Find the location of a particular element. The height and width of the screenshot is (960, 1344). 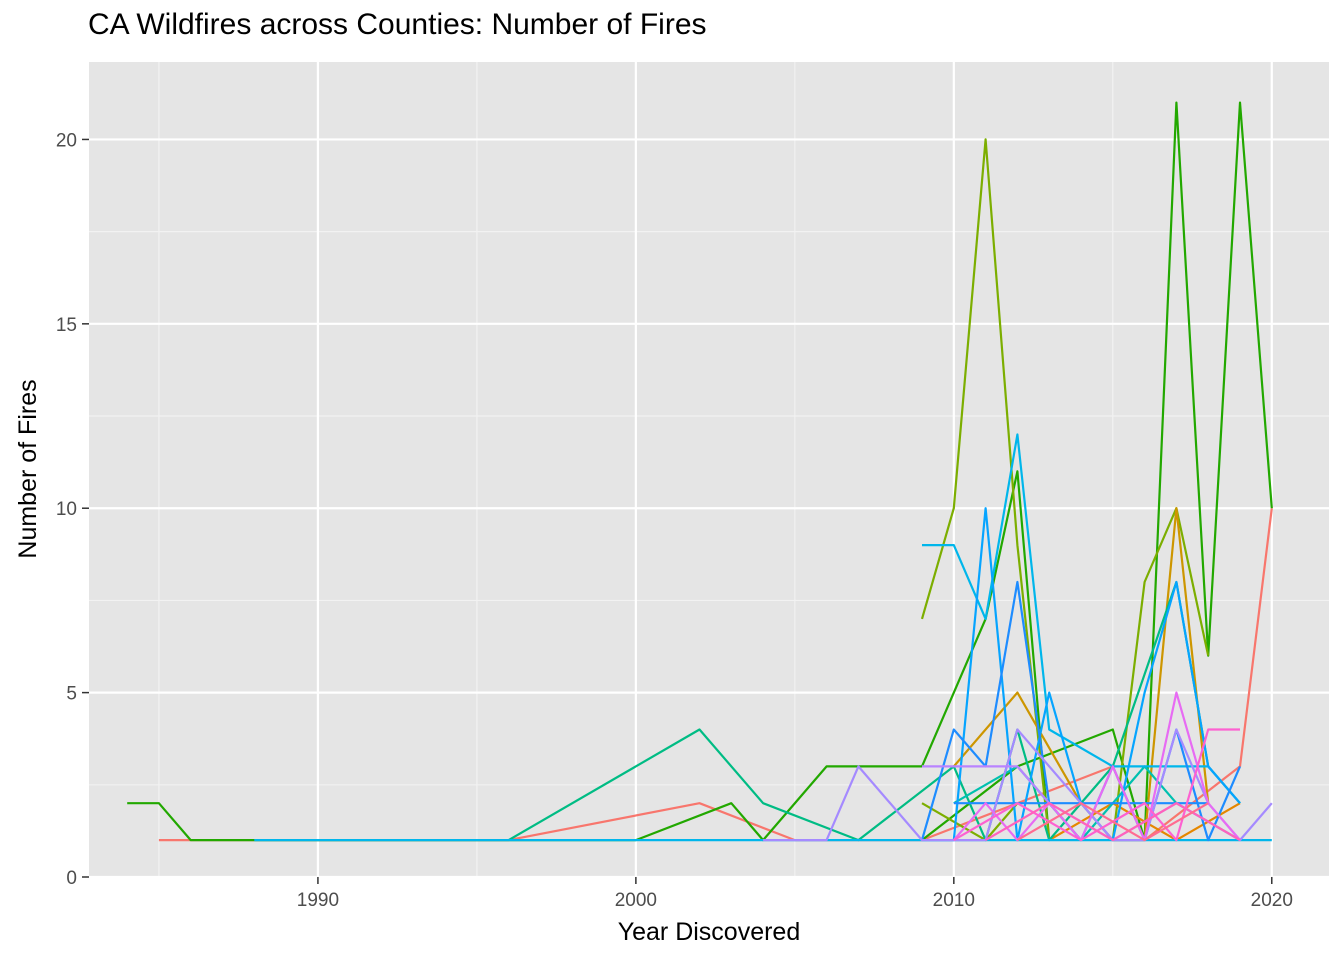

x-tick-label: 1990 is located at coordinates (318, 900).